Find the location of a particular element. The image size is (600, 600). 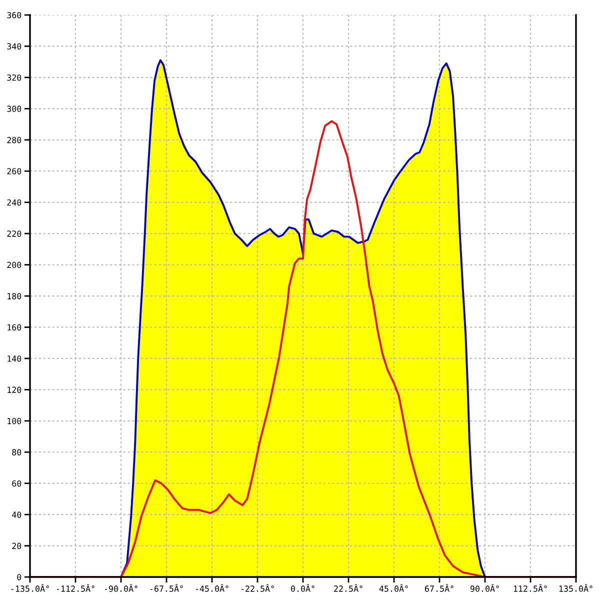

x-tick-label: -112.5Â° is located at coordinates (75, 588).